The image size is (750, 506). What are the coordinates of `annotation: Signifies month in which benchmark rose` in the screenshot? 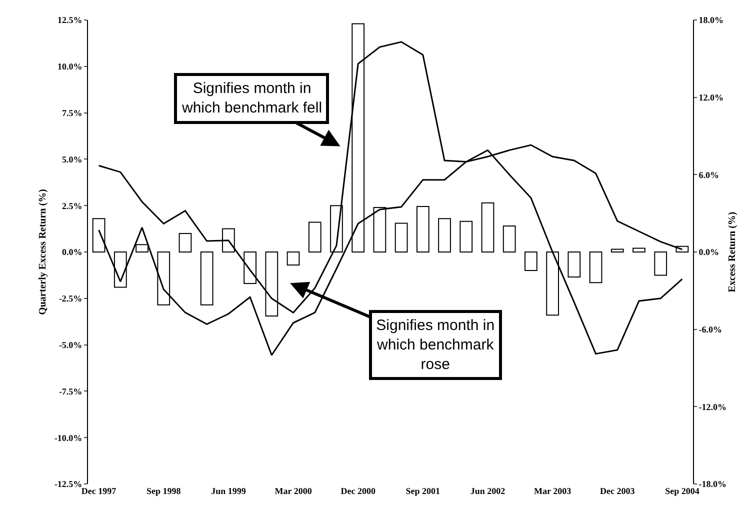 It's located at (435, 345).